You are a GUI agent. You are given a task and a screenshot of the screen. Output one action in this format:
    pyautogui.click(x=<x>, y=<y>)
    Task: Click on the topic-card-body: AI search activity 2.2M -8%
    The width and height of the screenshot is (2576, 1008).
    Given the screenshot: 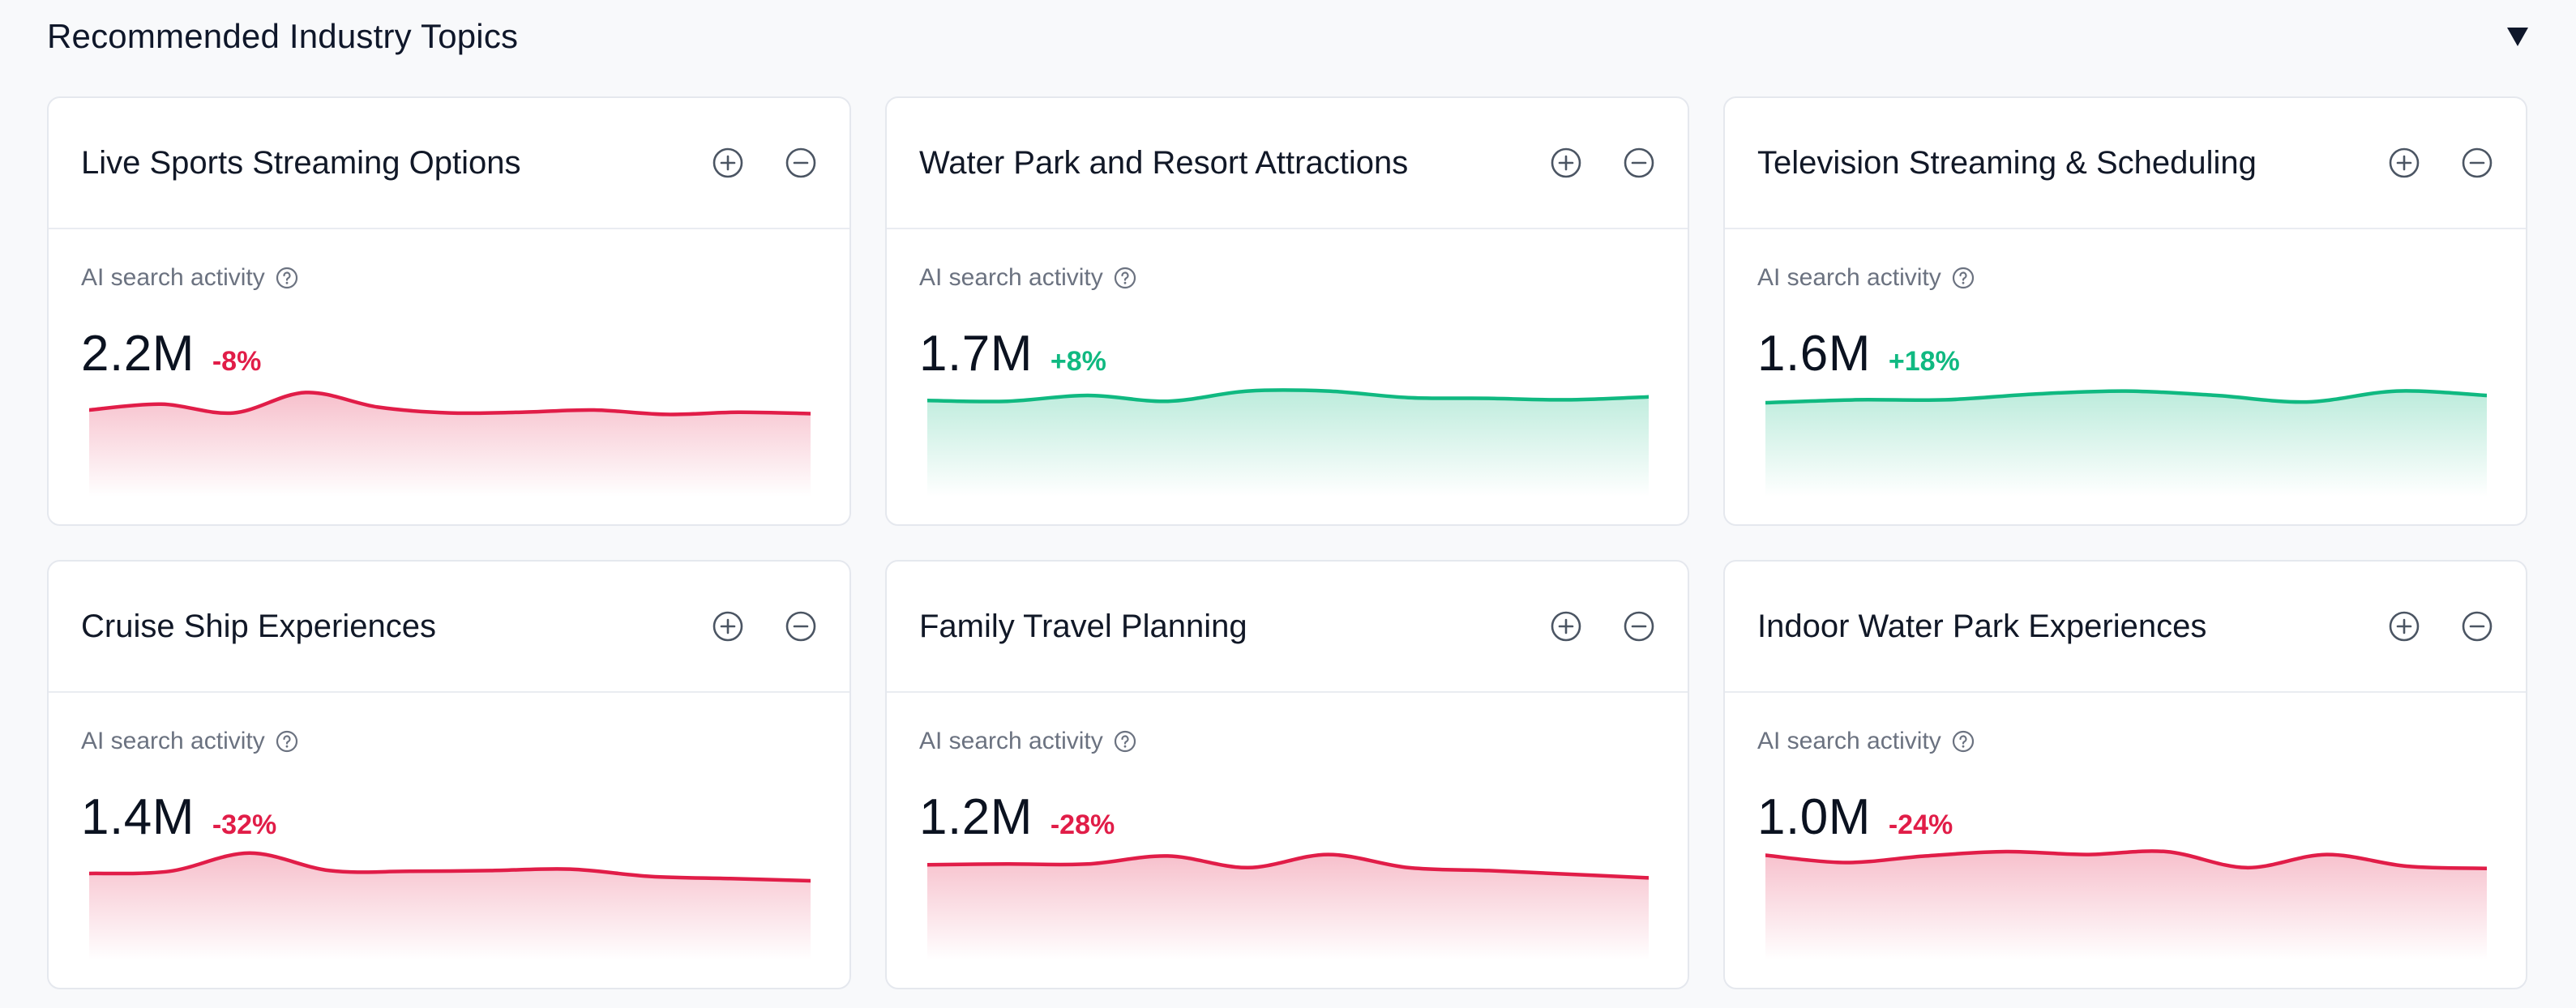 What is the action you would take?
    pyautogui.click(x=449, y=305)
    